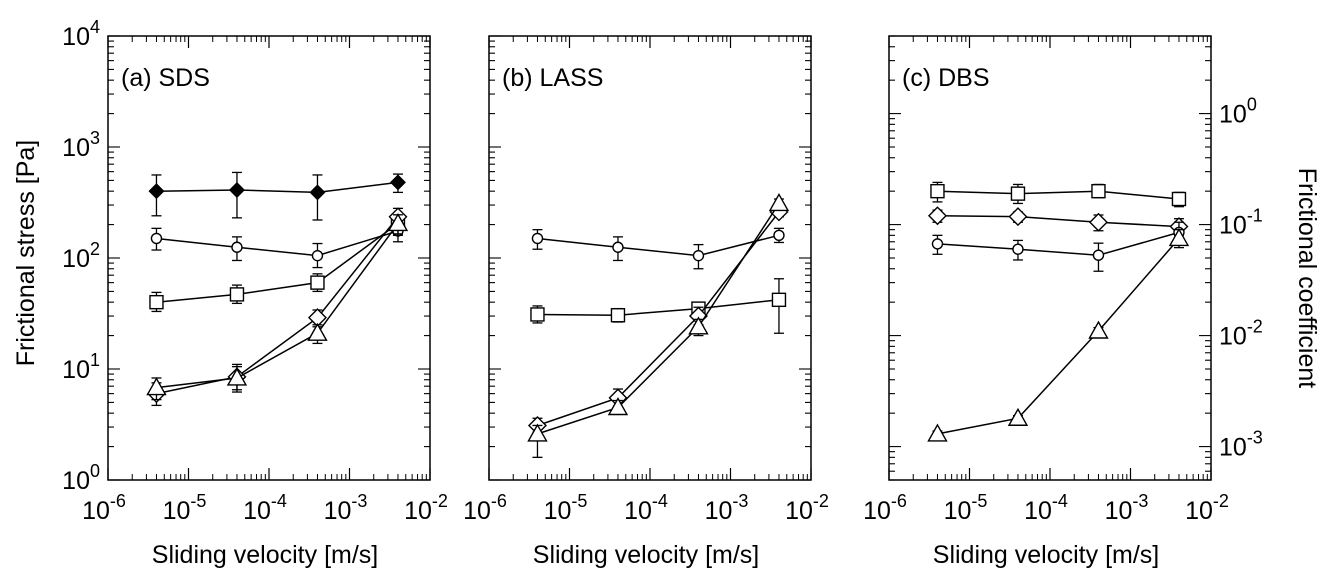 The image size is (1324, 577). I want to click on y-tick-label: 10⁰, so click(81, 478).